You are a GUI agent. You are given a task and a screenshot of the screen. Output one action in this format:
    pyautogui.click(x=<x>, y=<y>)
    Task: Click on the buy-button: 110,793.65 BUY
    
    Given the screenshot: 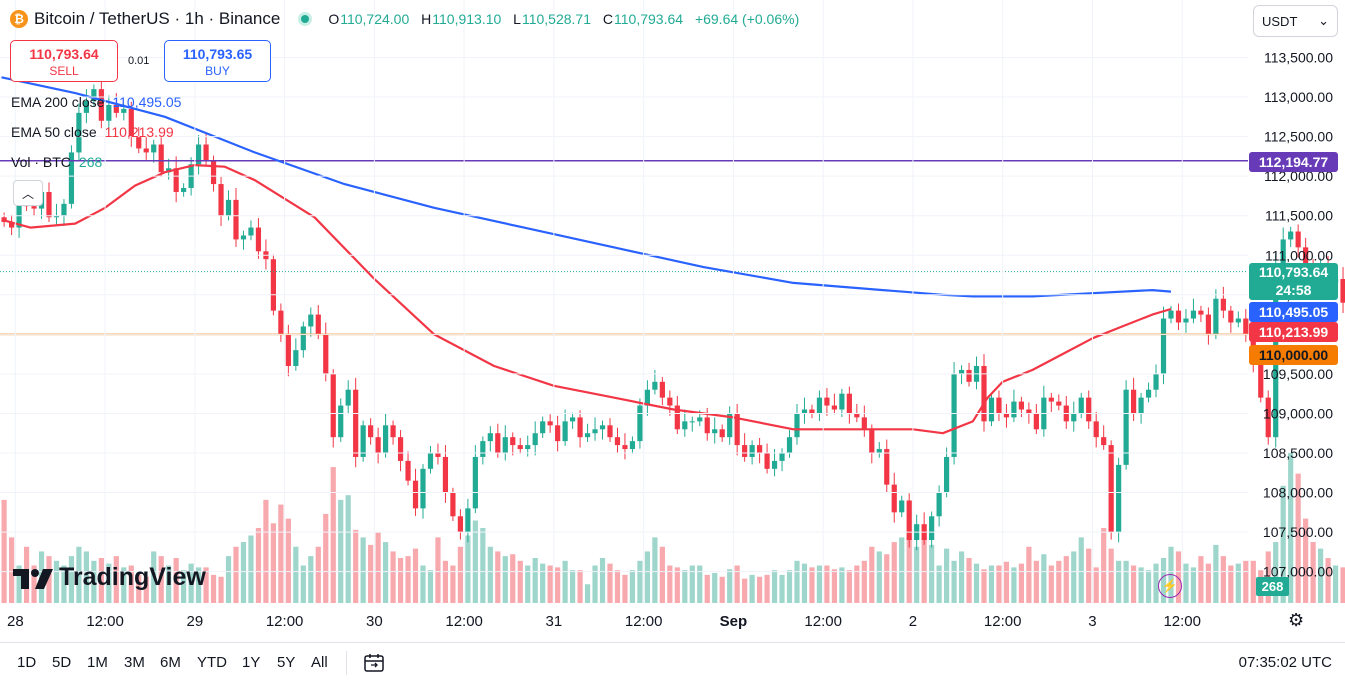 What is the action you would take?
    pyautogui.click(x=217, y=61)
    